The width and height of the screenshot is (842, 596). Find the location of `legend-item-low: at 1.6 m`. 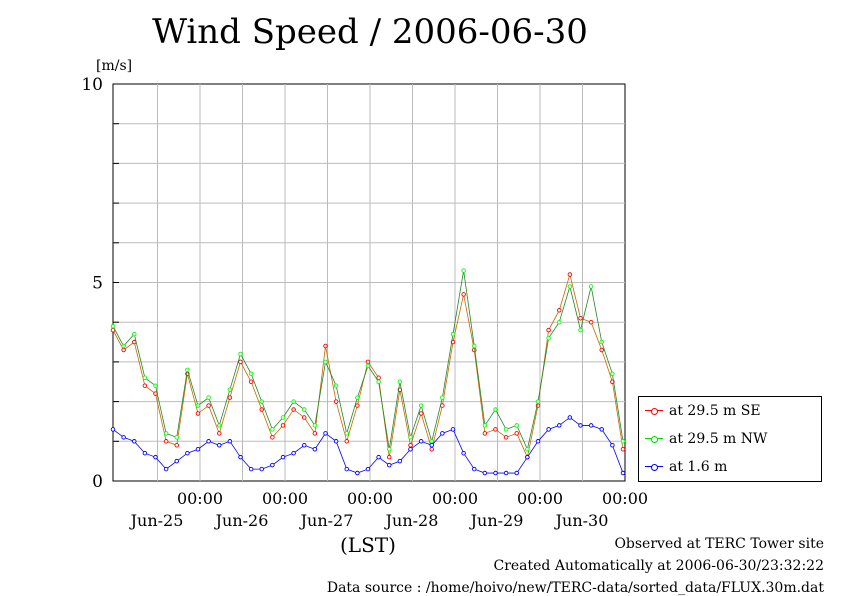

legend-item-low: at 1.6 m is located at coordinates (686, 467).